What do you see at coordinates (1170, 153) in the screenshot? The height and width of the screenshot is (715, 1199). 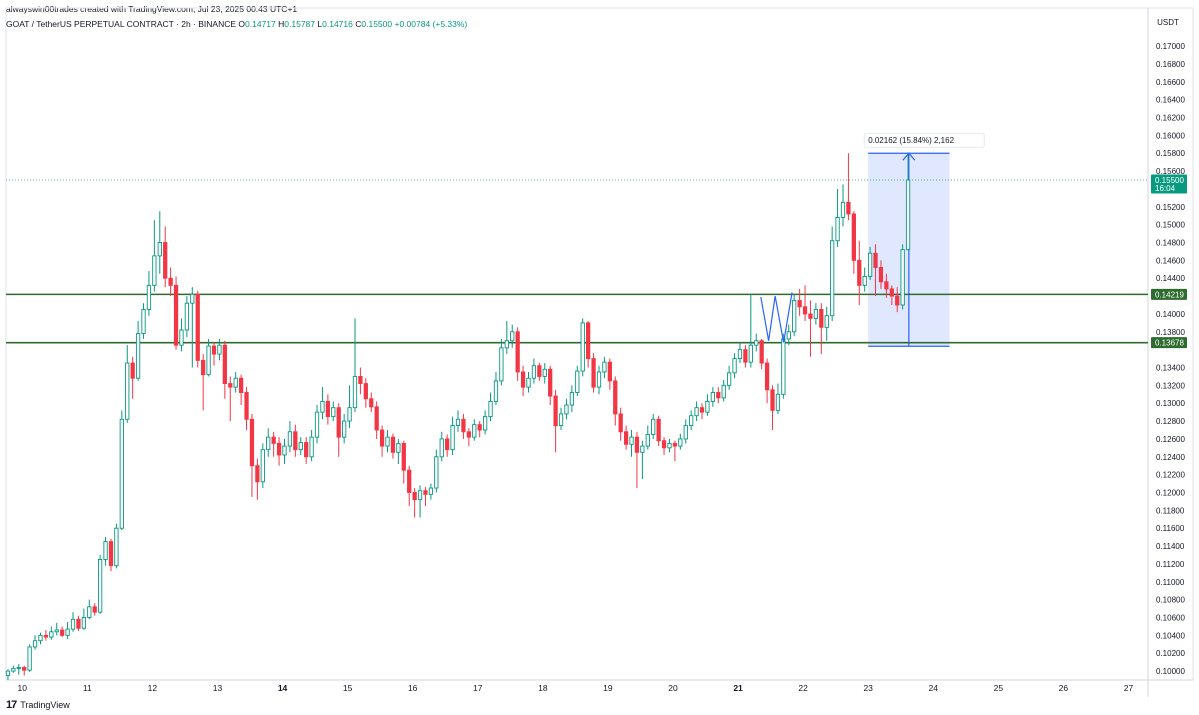 I see `y-tick-label: 0.15800` at bounding box center [1170, 153].